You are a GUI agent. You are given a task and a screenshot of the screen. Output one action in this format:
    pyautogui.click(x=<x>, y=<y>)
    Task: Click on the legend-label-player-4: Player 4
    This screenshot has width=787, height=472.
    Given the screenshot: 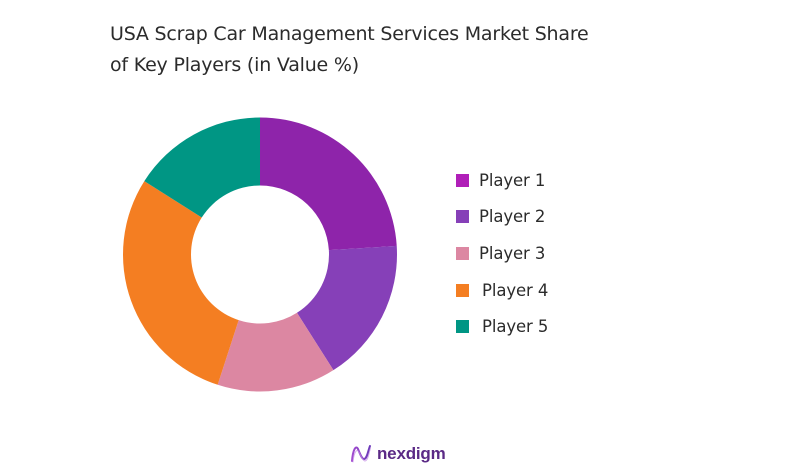 What is the action you would take?
    pyautogui.click(x=515, y=290)
    